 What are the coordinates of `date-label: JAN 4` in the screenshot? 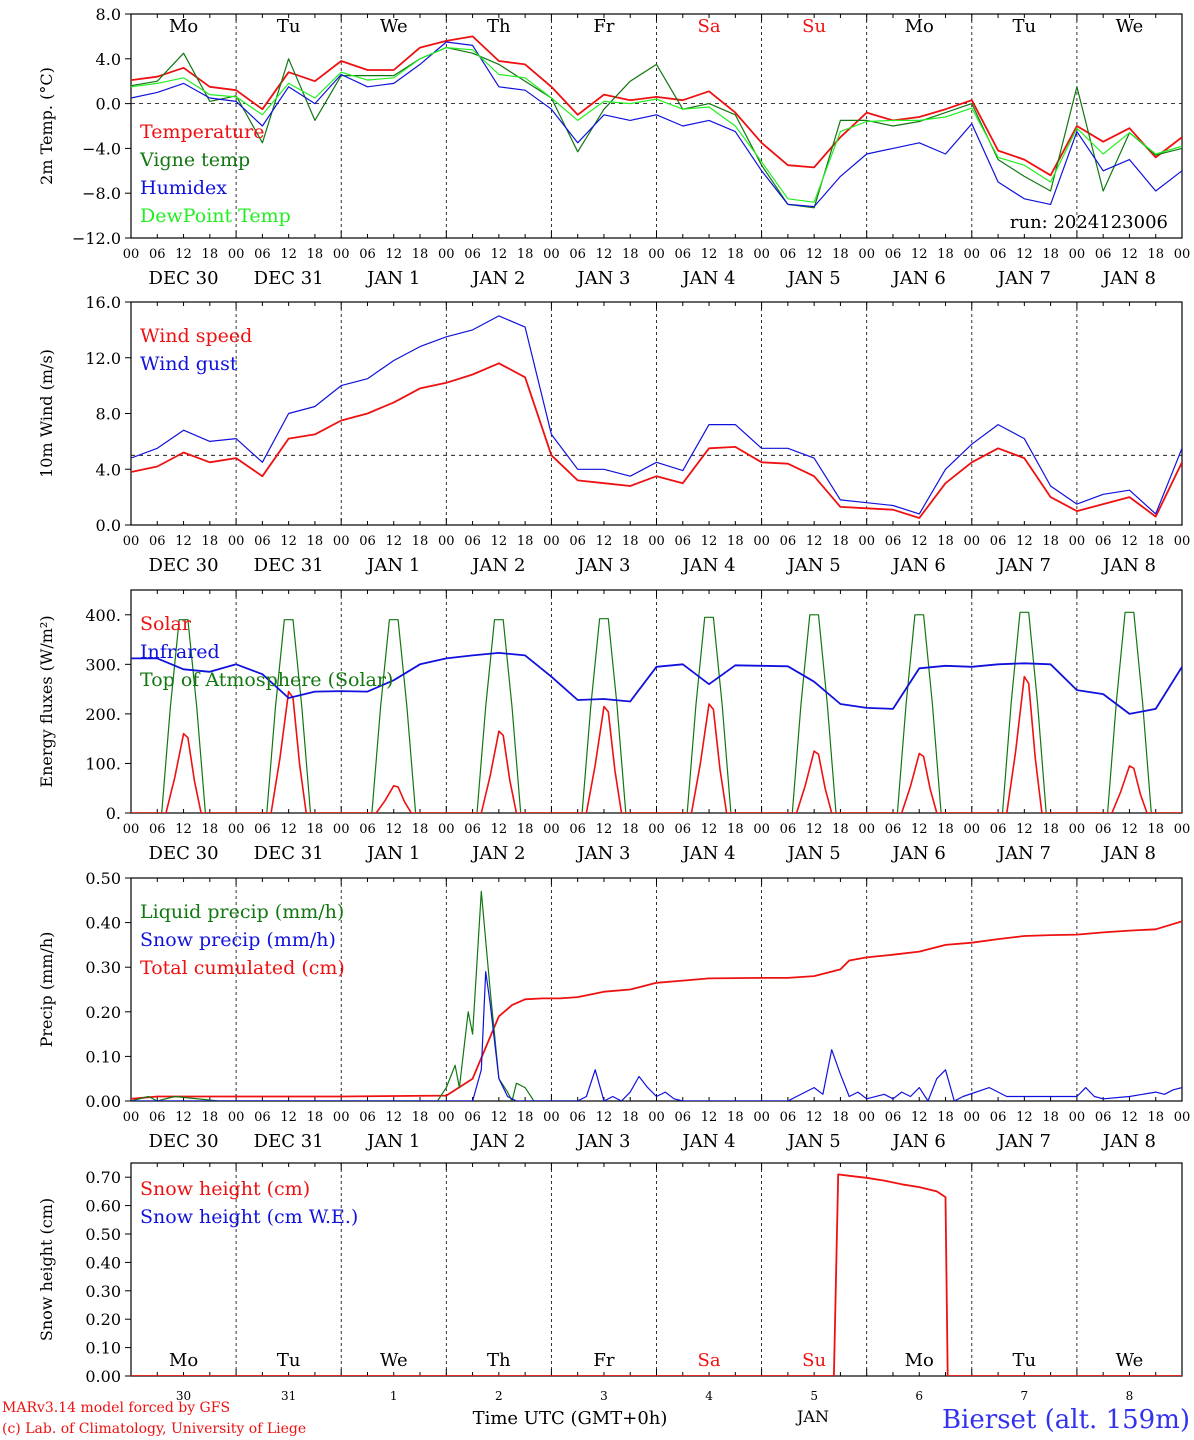 It's located at (707, 278).